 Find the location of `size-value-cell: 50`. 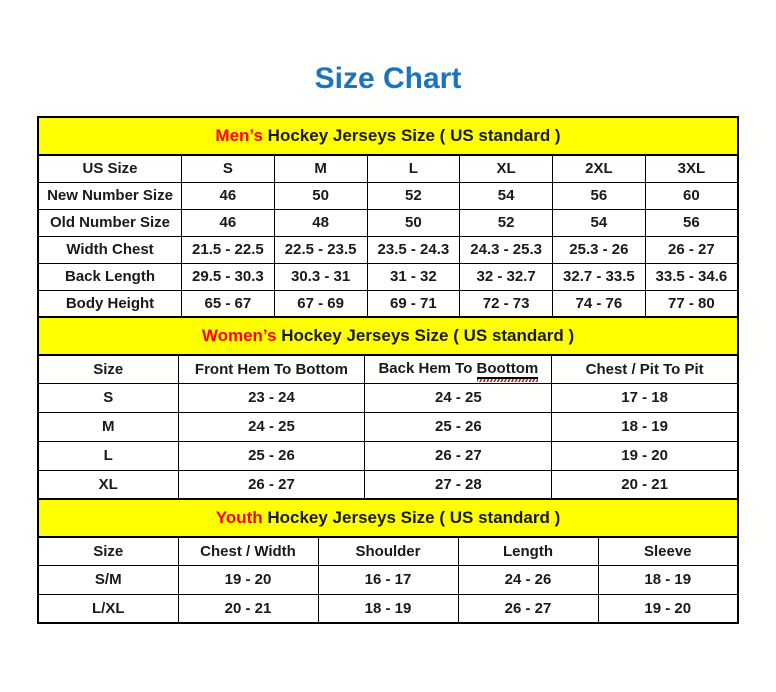

size-value-cell: 50 is located at coordinates (320, 195).